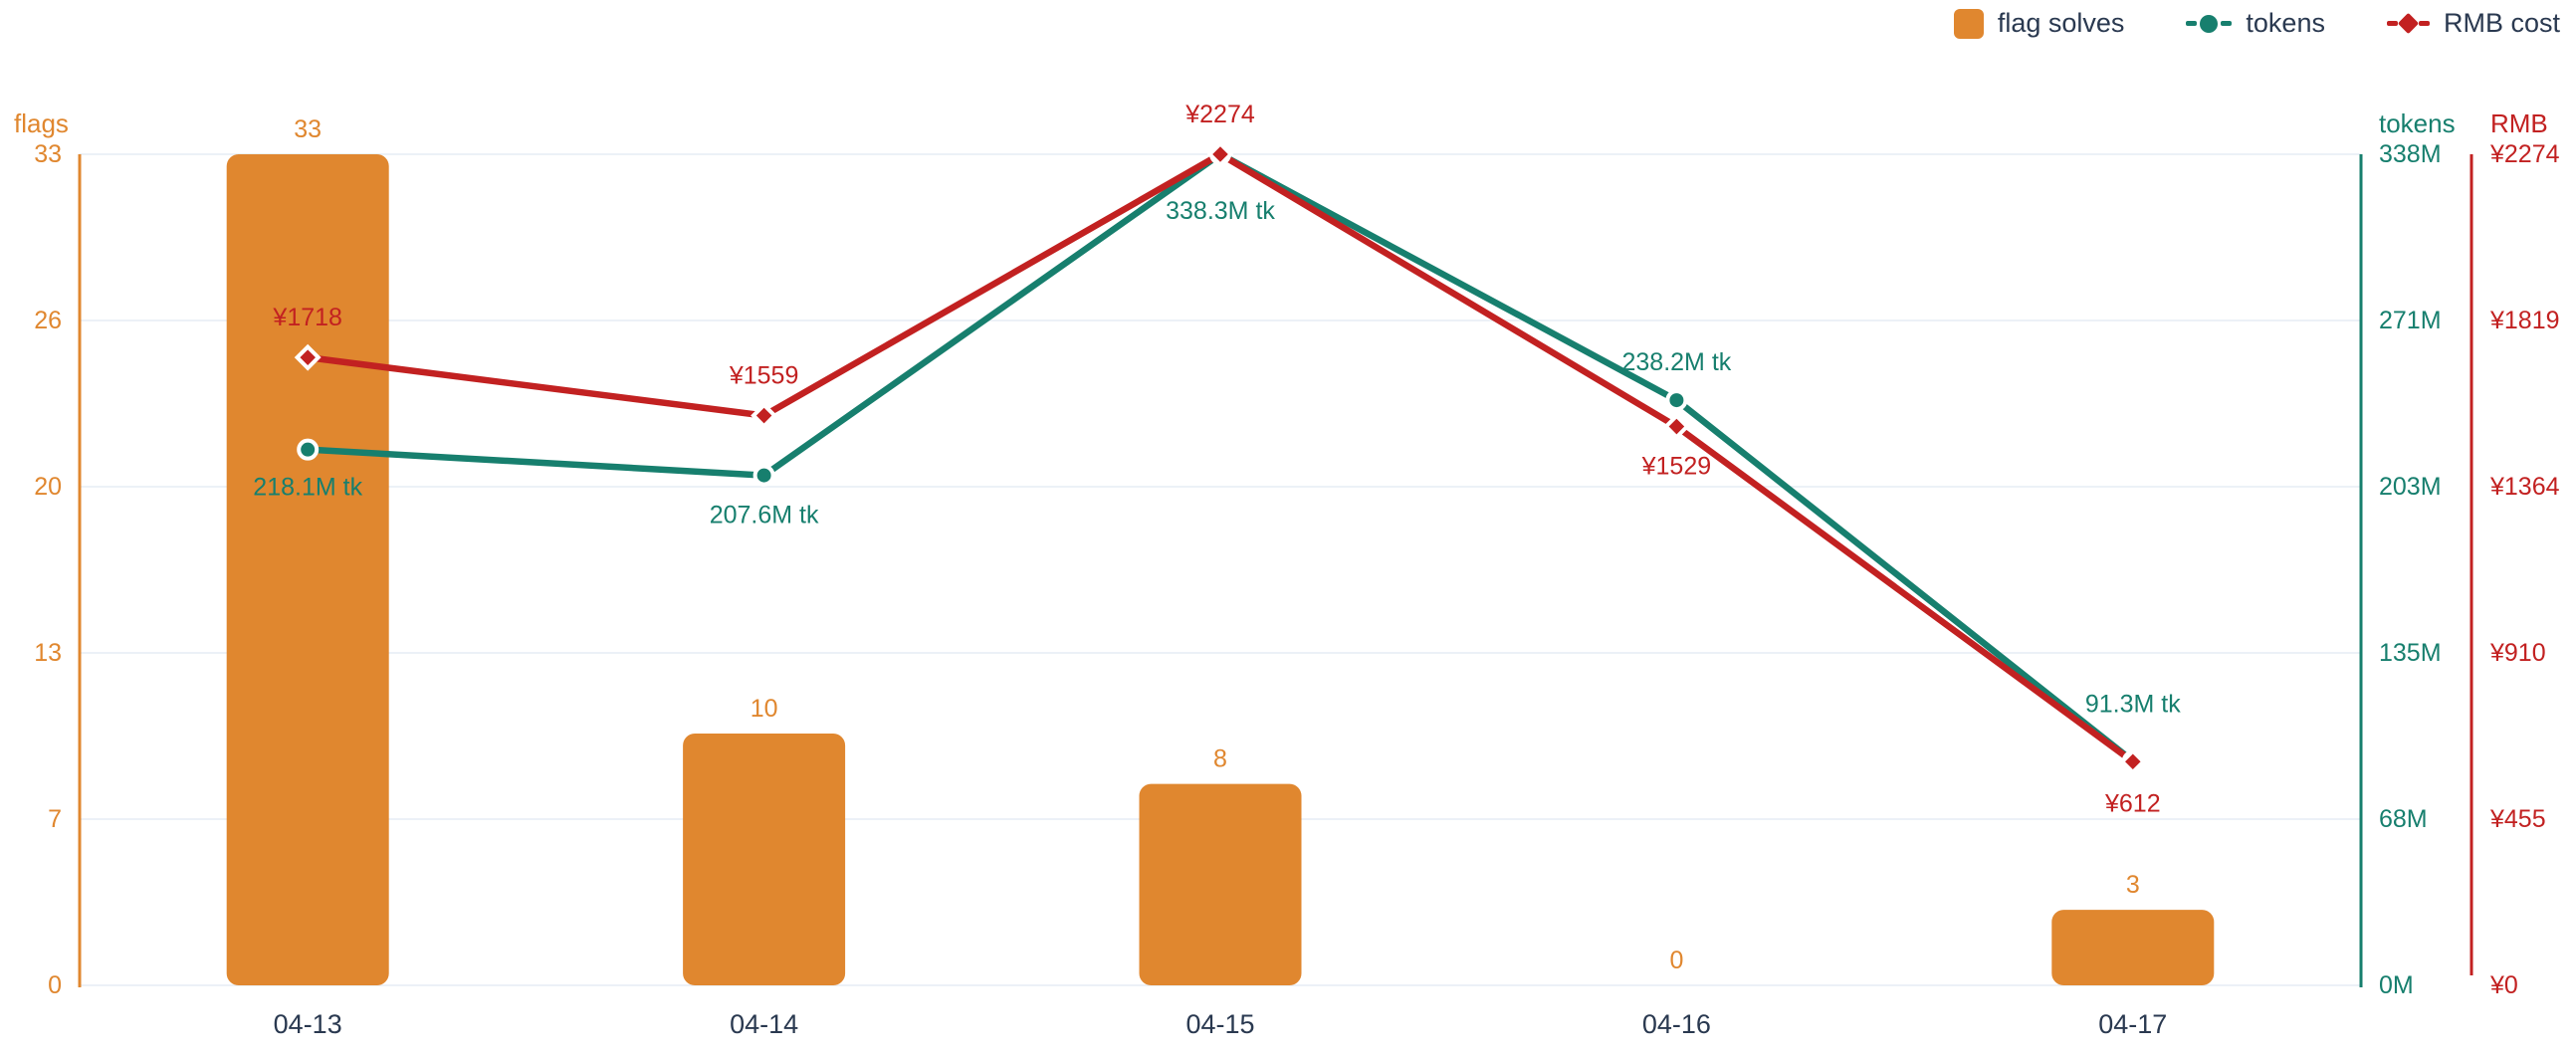  What do you see at coordinates (2061, 23) in the screenshot?
I see `legend-label-flag-solves: flag solves` at bounding box center [2061, 23].